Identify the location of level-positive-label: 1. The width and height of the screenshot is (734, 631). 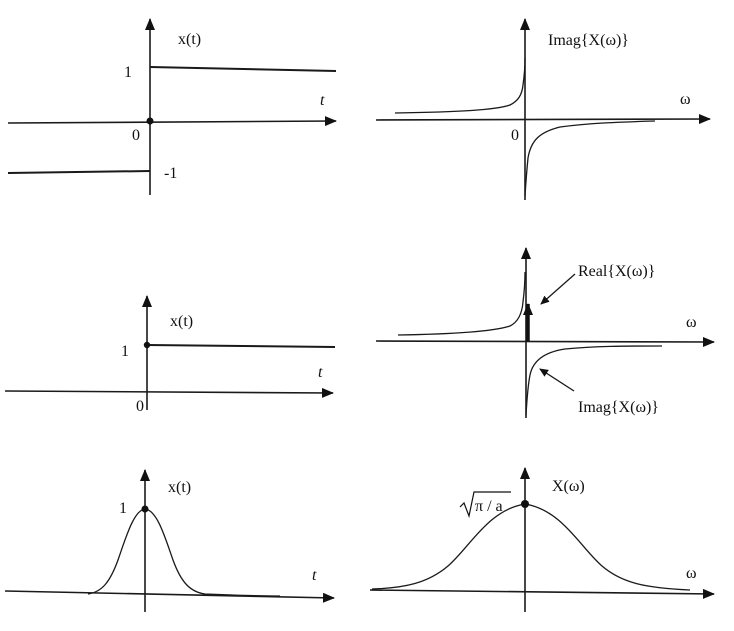
(128, 72).